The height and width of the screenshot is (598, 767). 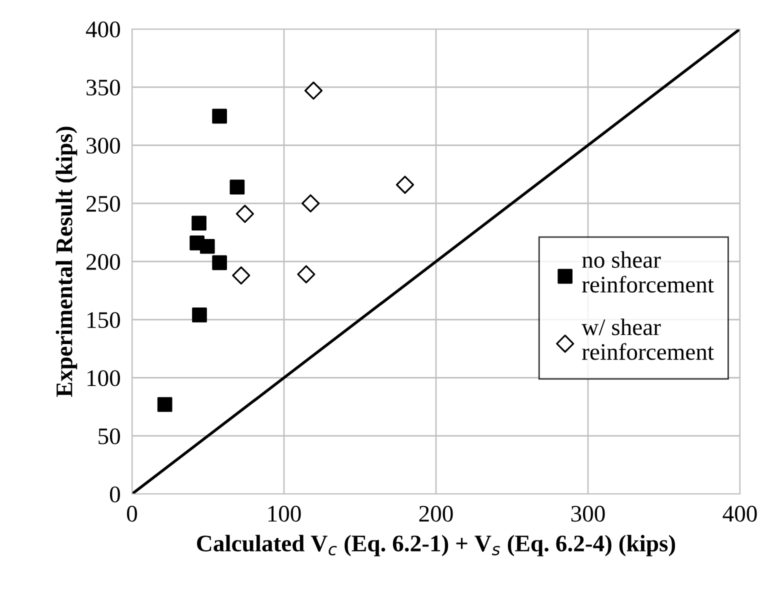 I want to click on y-tick-label: 200, so click(x=103, y=262).